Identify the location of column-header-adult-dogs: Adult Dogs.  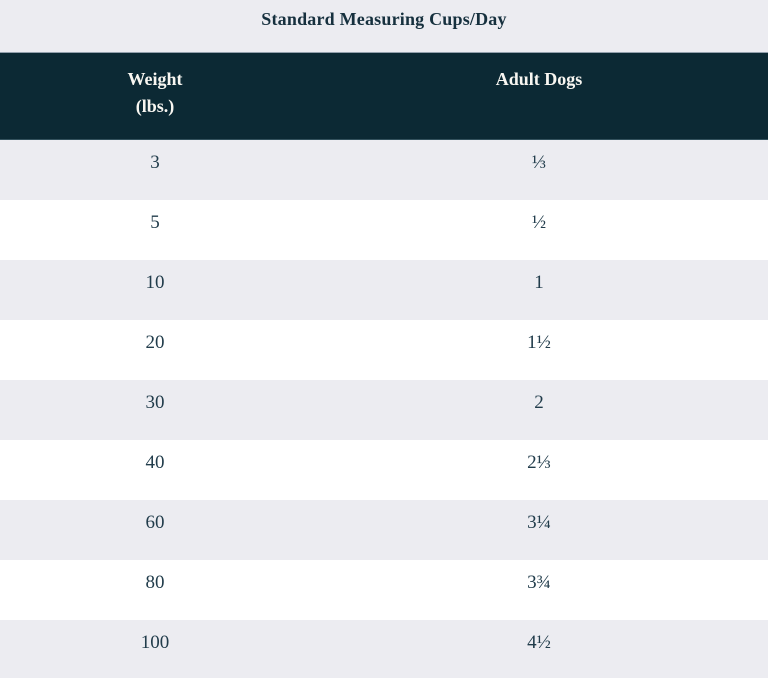
(539, 96).